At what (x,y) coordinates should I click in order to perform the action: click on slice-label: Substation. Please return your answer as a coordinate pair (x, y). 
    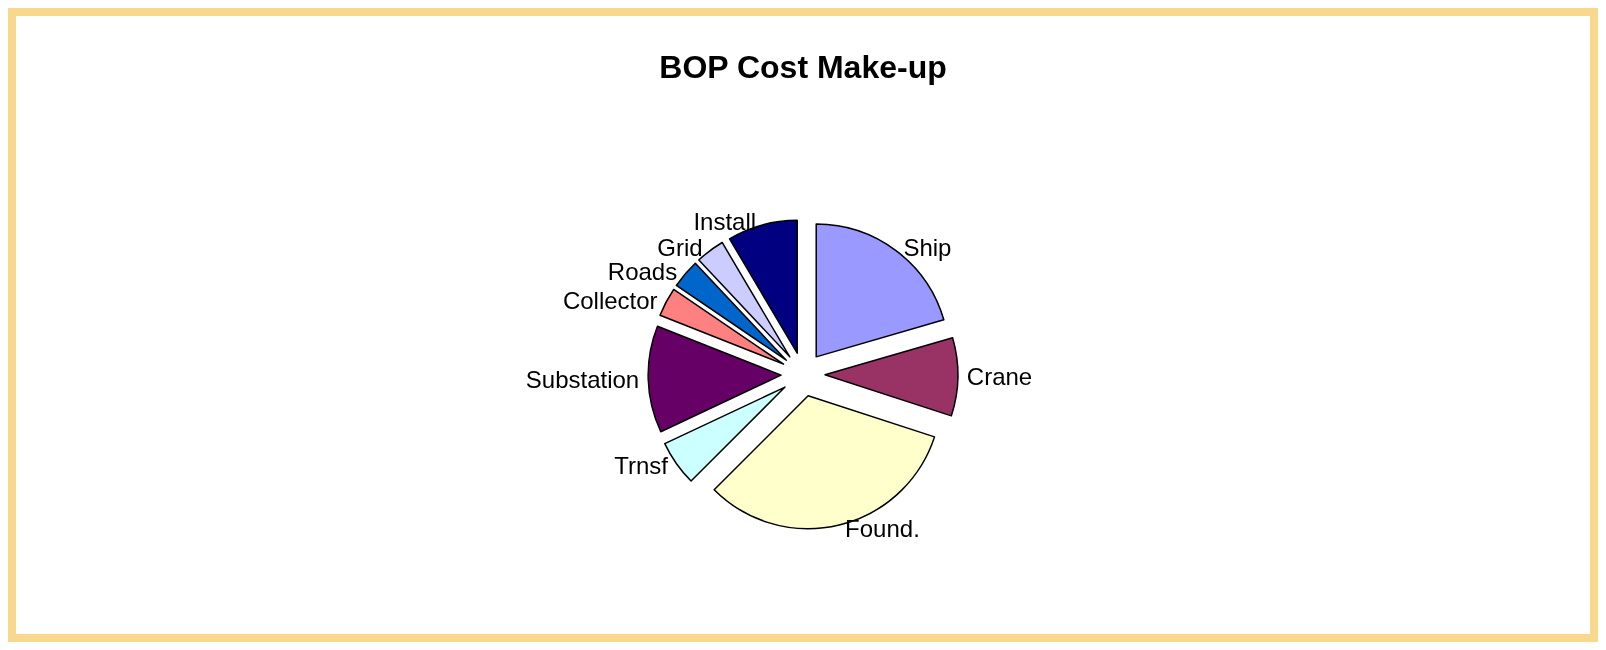
    Looking at the image, I should click on (582, 379).